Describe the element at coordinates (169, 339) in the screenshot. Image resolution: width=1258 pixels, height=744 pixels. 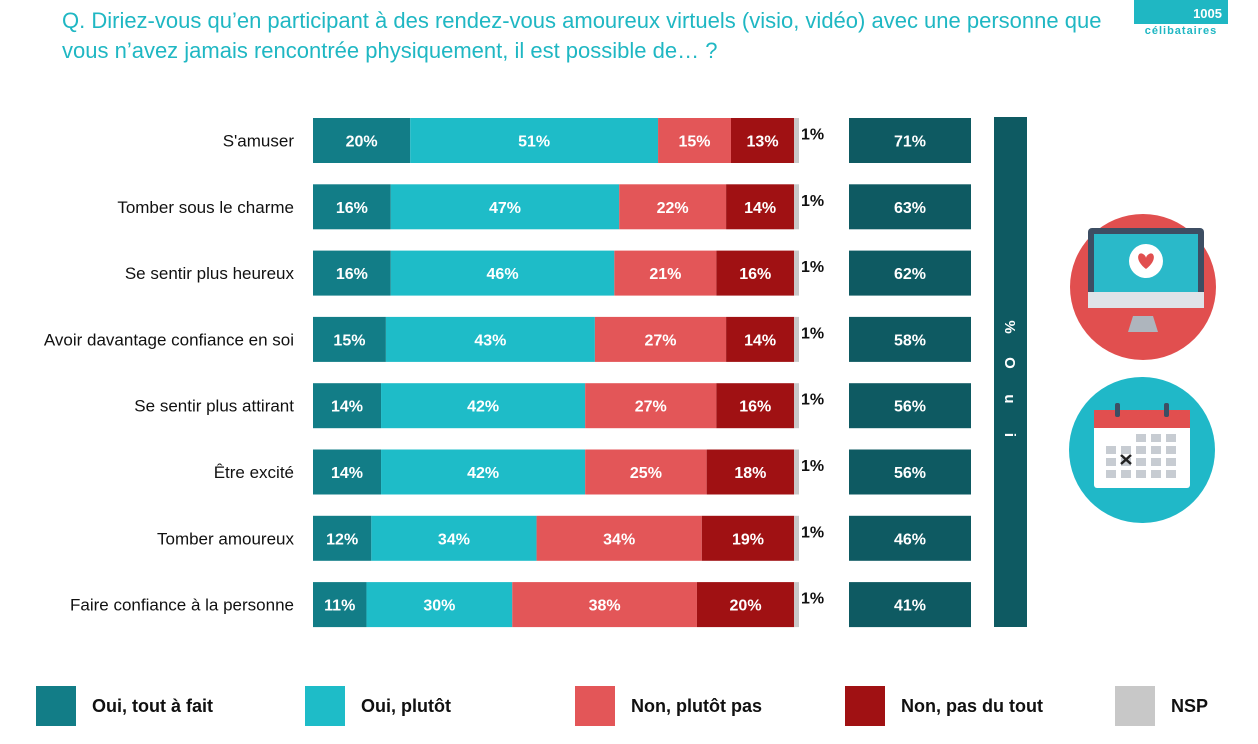
I see `category-label: Avoir davantage confiance en soi` at that location.